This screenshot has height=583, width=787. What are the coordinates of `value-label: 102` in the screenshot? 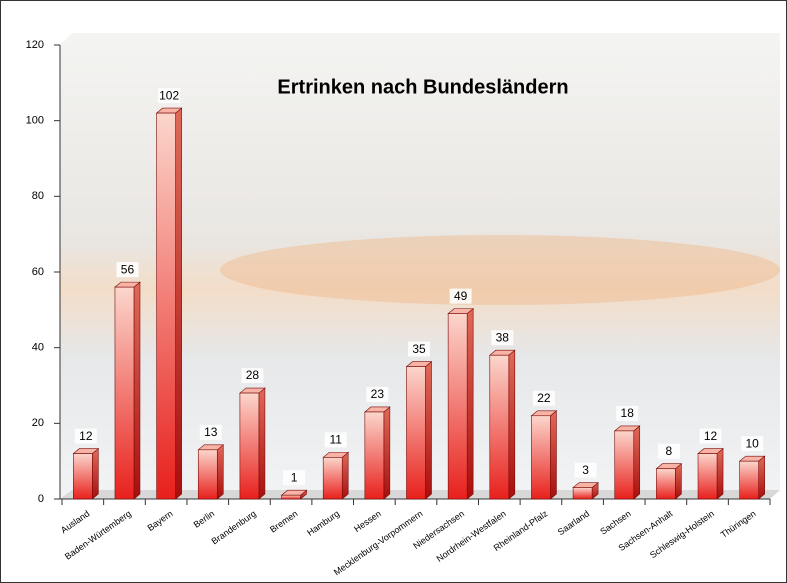 It's located at (169, 95).